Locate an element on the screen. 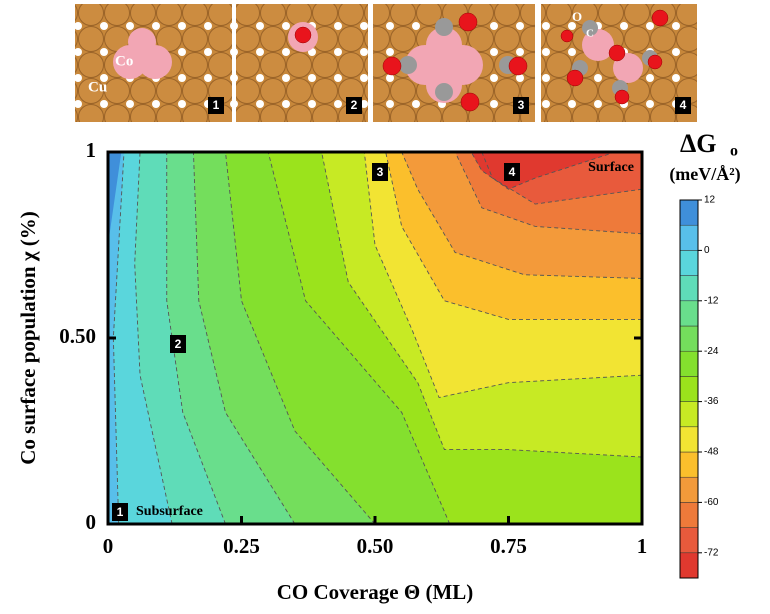 This screenshot has width=770, height=614. x-tick-label: 1 is located at coordinates (642, 546).